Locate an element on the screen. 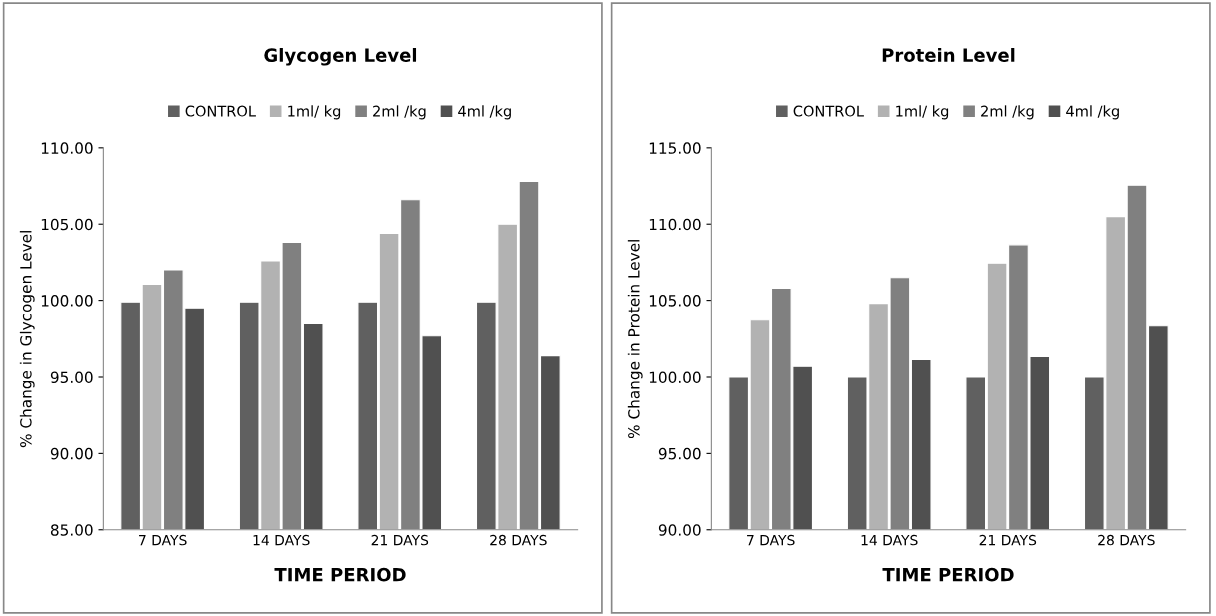 The height and width of the screenshot is (616, 1216). y-axis-title: % Change in Protein Level is located at coordinates (635, 339).